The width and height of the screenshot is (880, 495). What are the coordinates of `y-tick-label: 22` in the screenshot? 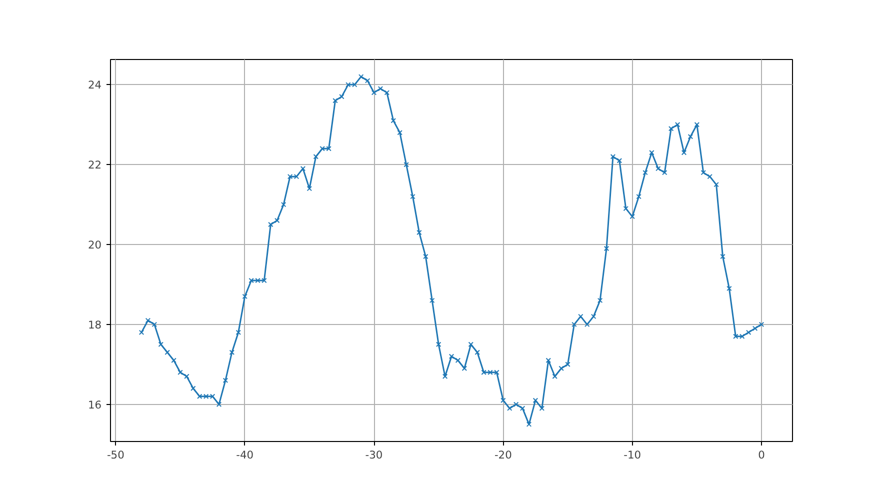 It's located at (95, 165).